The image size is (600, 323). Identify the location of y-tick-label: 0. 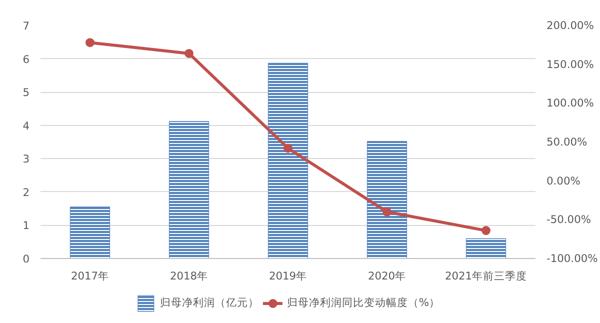
(26, 259).